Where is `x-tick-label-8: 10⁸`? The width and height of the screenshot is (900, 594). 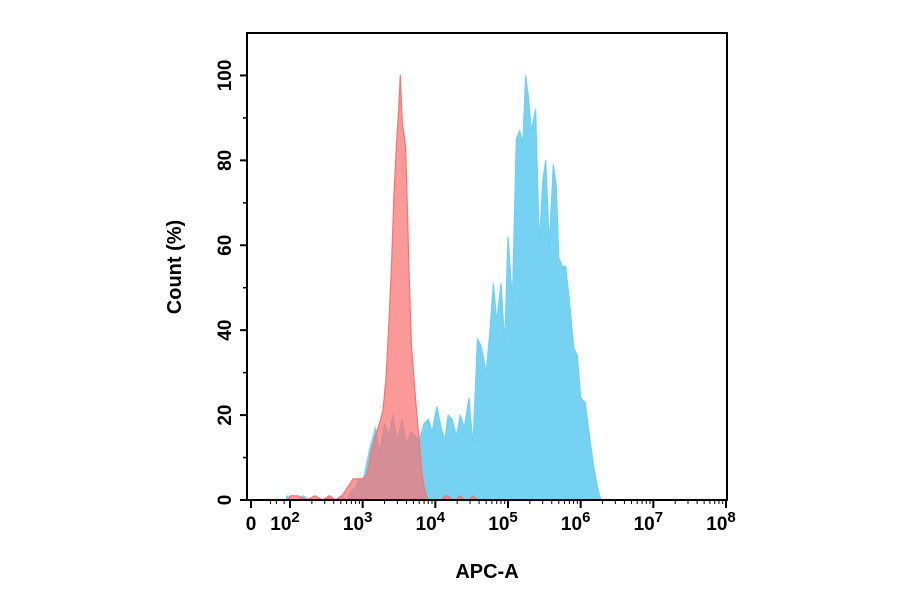
x-tick-label-8: 10⁸ is located at coordinates (720, 522).